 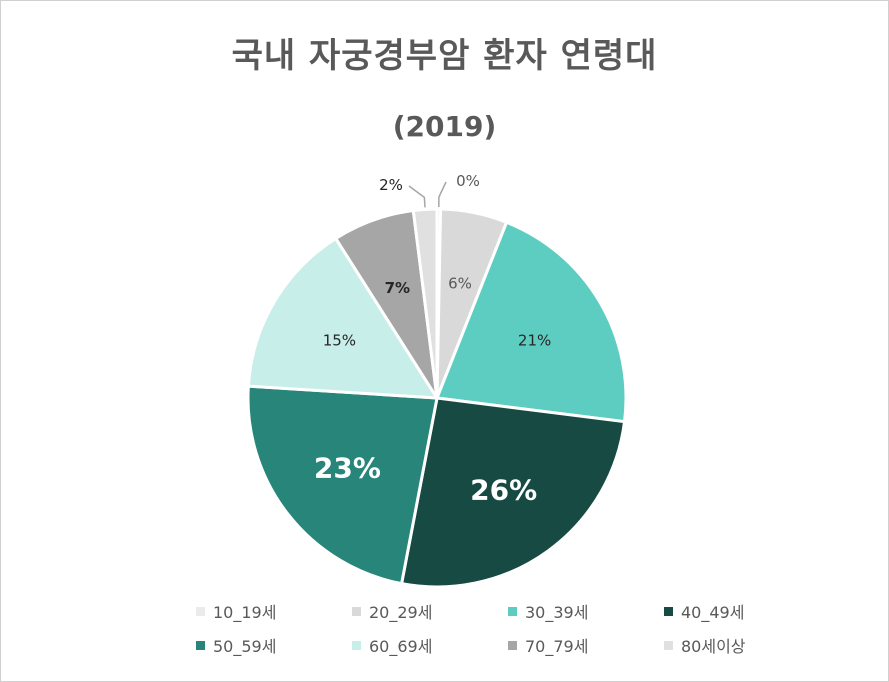 I want to click on legend-label: 10_19세, so click(x=245, y=612).